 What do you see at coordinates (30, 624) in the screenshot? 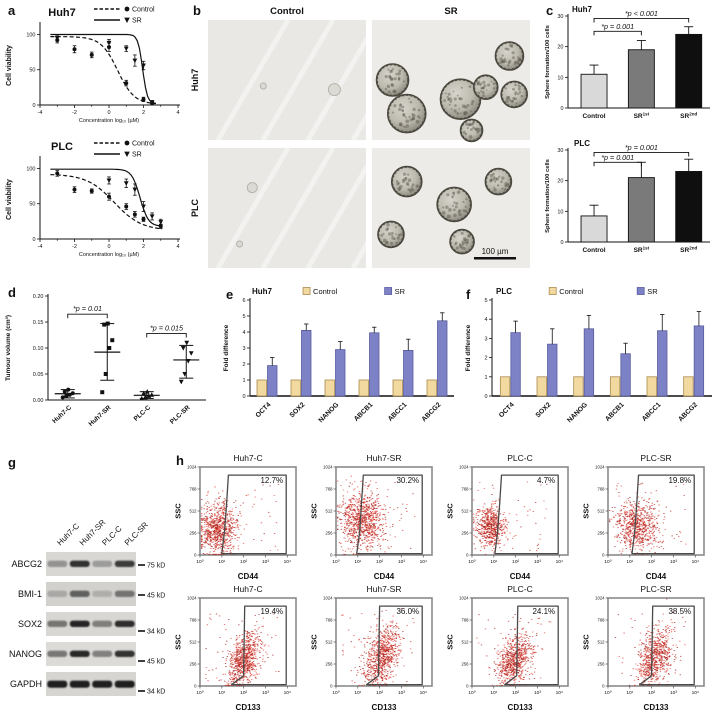
I see `protein-label: SOX2` at bounding box center [30, 624].